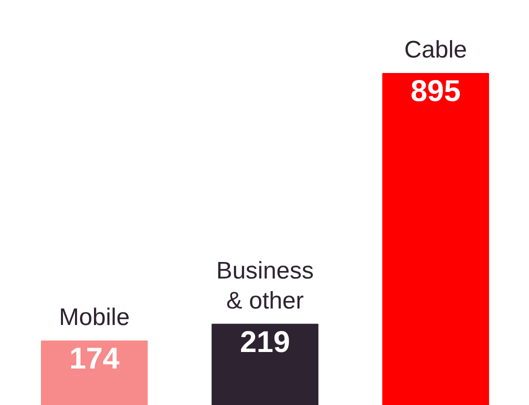  Describe the element at coordinates (265, 342) in the screenshot. I see `data-label: 219` at that location.